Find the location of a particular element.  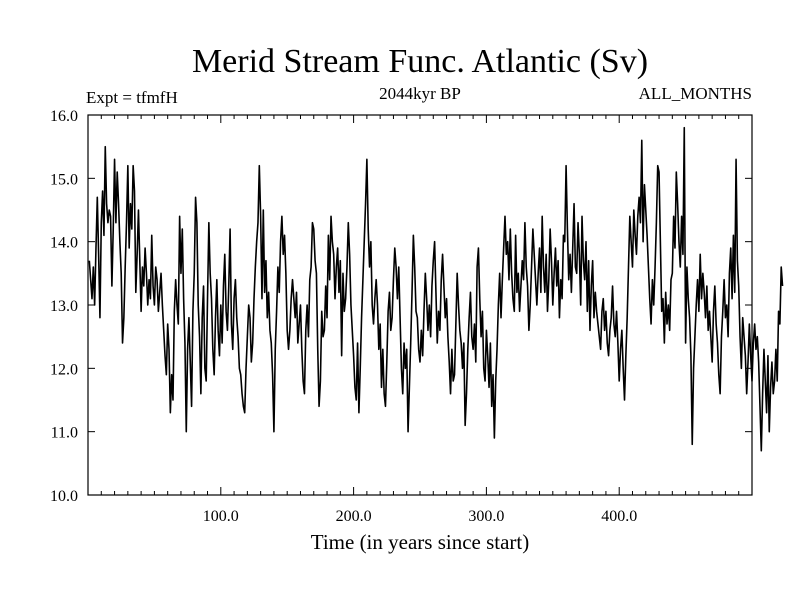

experiment-label: Expt = tfmfH is located at coordinates (132, 97).